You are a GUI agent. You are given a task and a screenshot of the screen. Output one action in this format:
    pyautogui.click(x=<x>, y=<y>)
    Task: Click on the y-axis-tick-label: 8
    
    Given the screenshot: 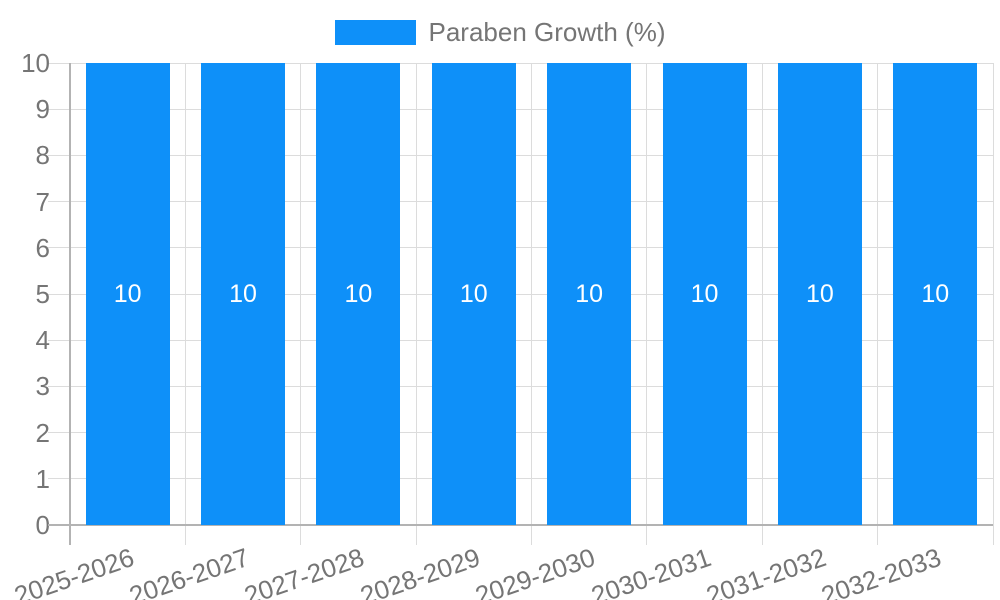 What is the action you would take?
    pyautogui.click(x=42, y=155)
    